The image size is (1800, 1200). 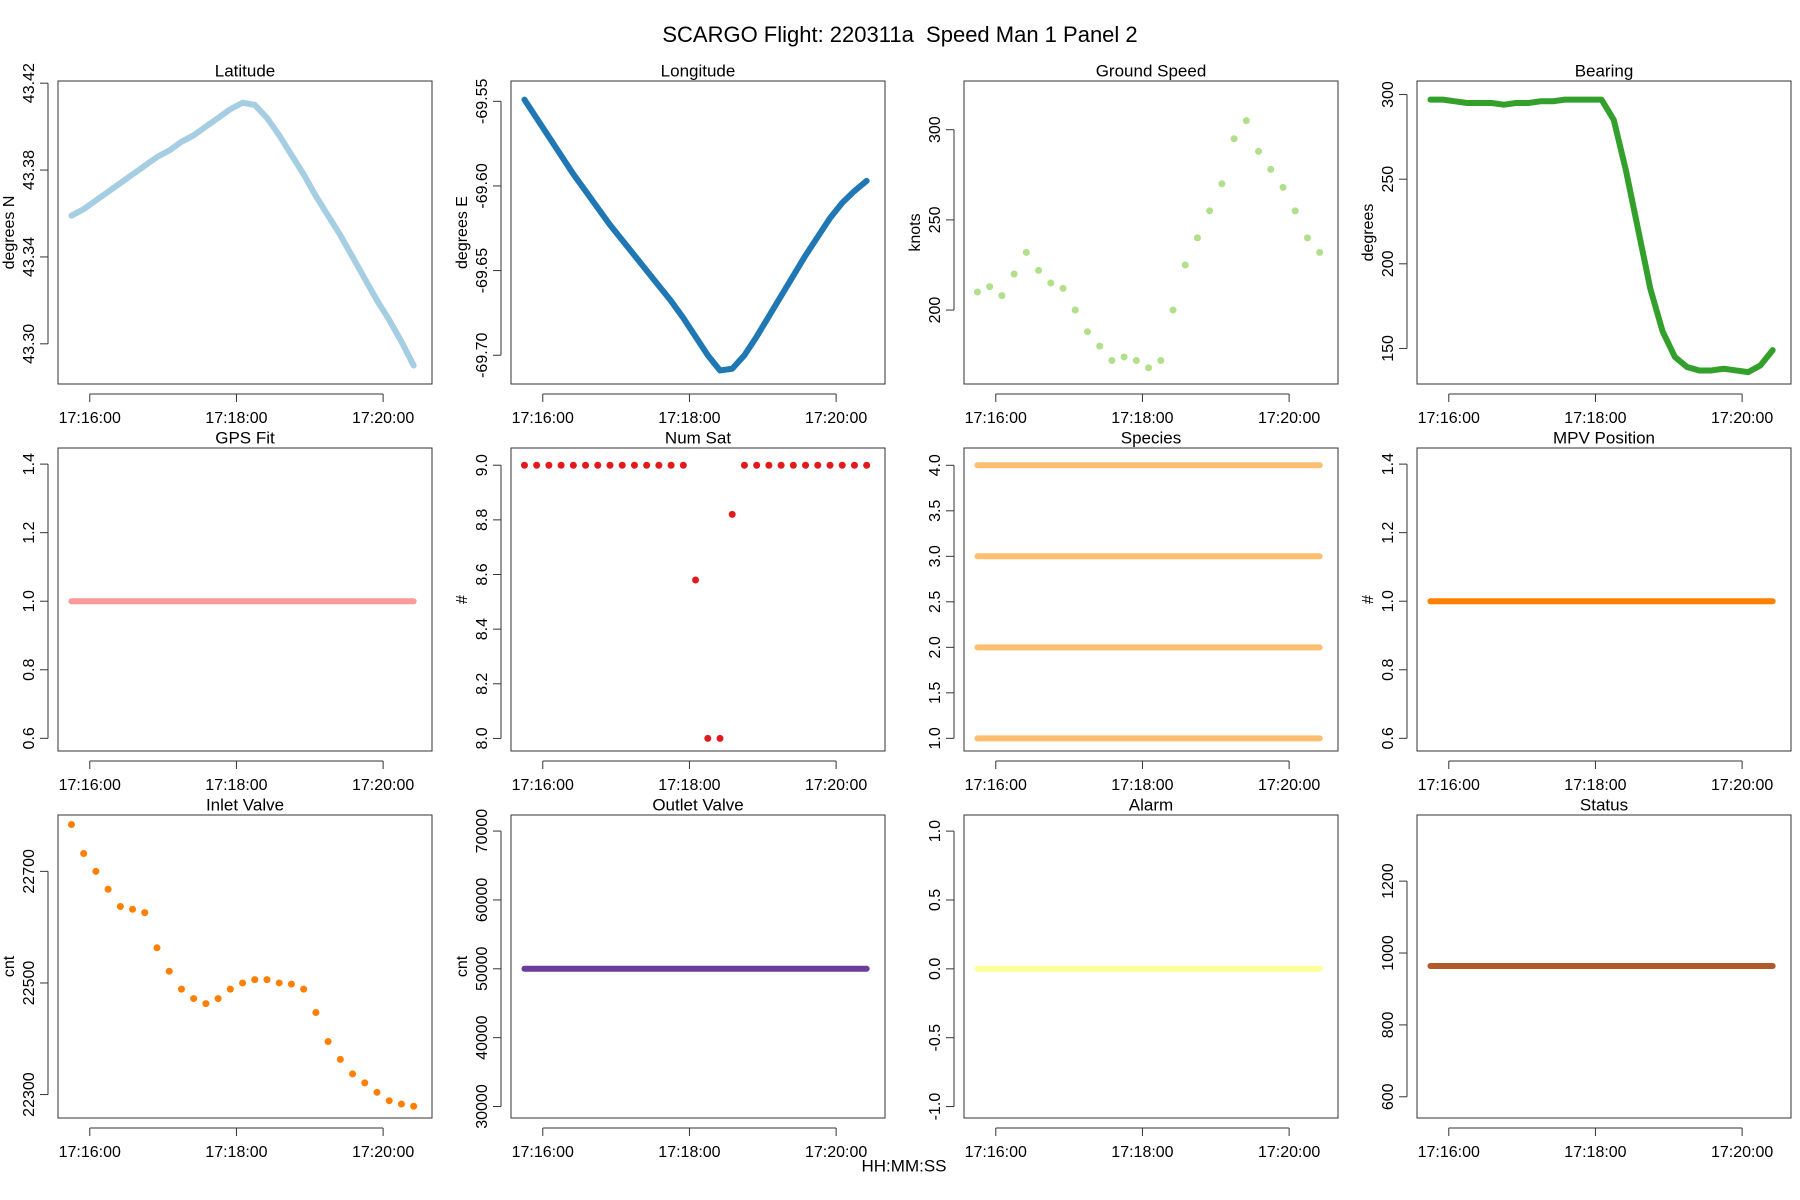 I want to click on y-tick-label: 3.5, so click(x=935, y=511).